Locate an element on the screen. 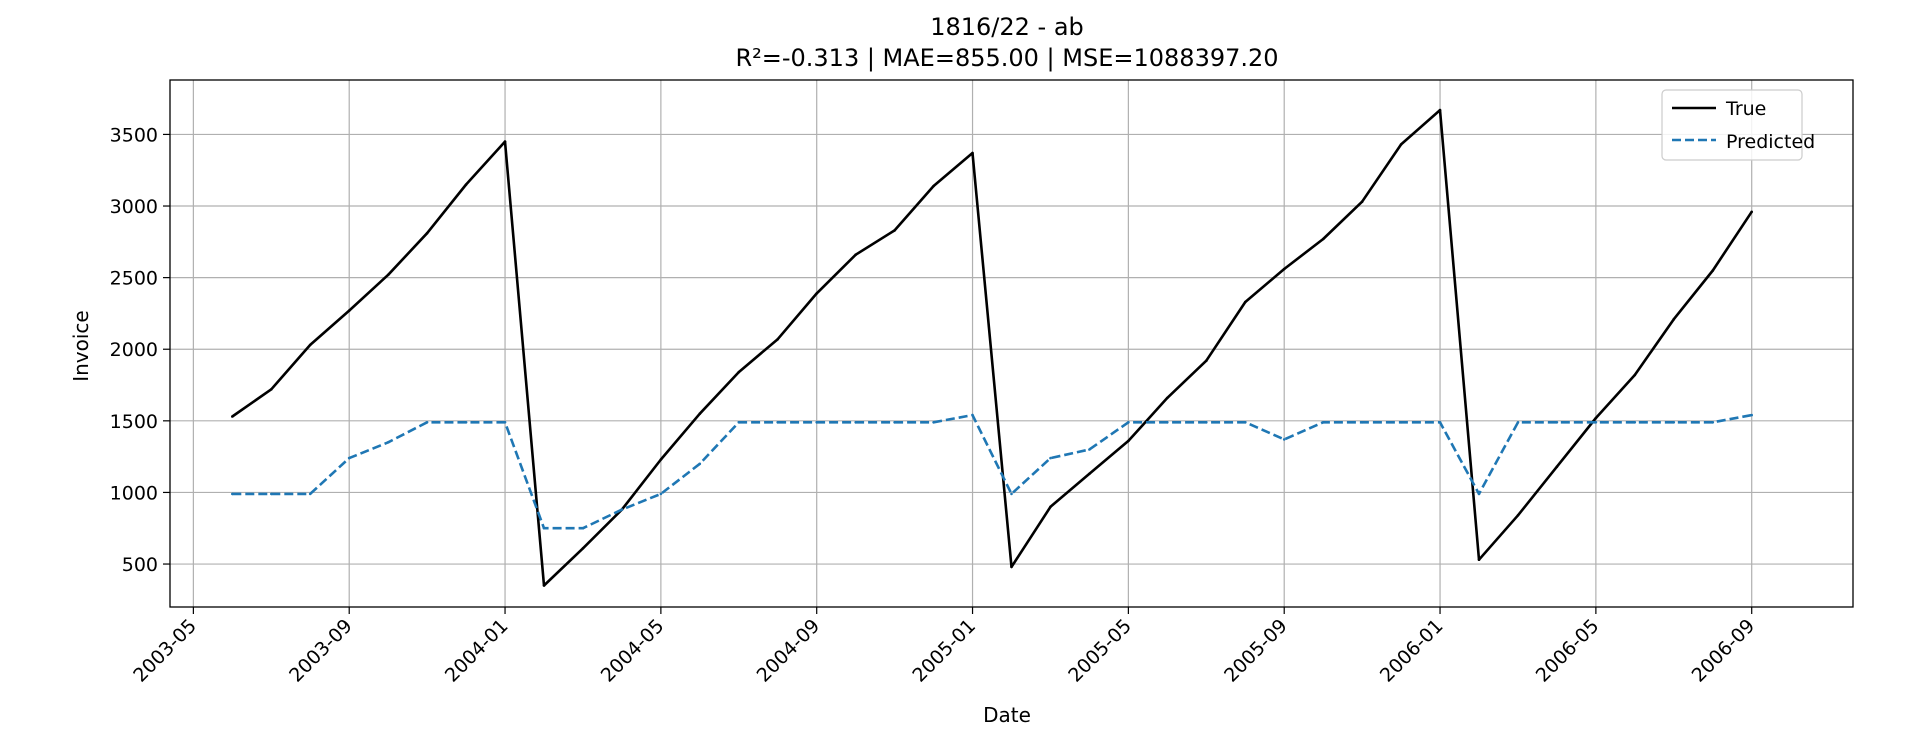 This screenshot has width=1930, height=734. y-tick-label: 1000 is located at coordinates (134, 493).